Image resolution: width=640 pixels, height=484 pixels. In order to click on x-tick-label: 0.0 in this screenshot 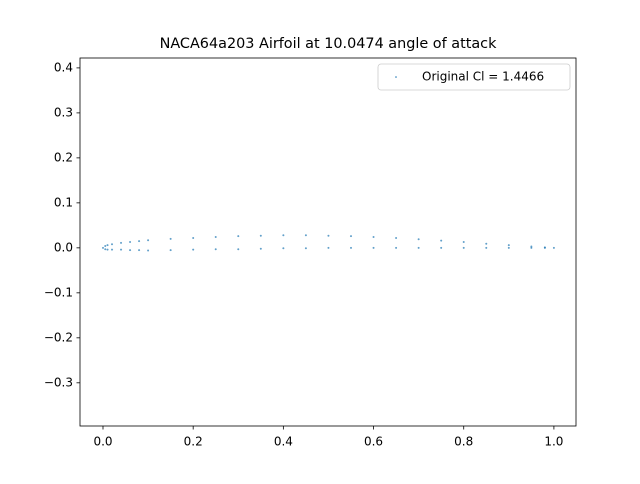, I will do `click(102, 442)`.